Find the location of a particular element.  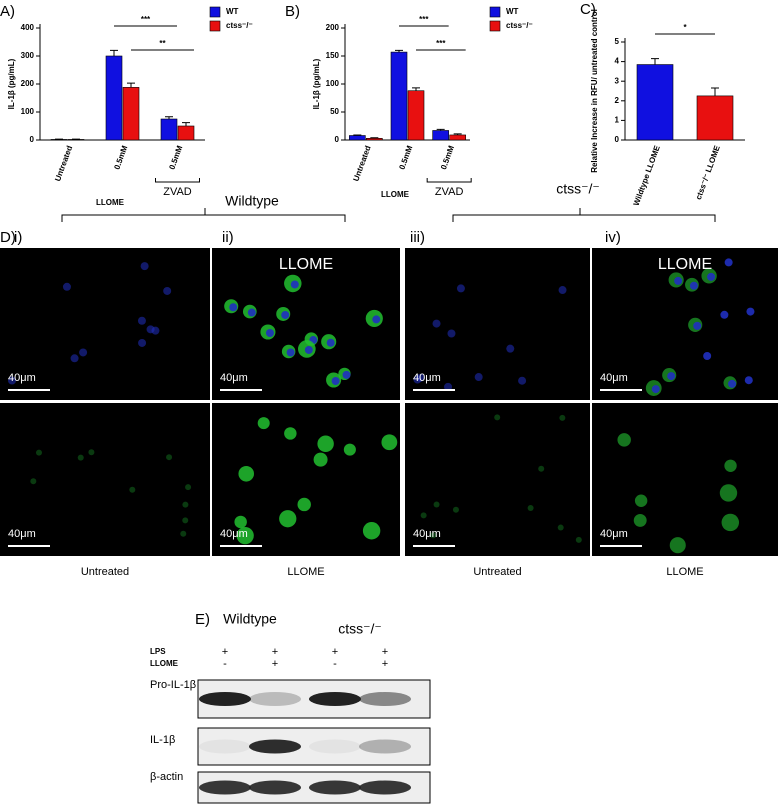

y-tick-label: 300 is located at coordinates (28, 55).